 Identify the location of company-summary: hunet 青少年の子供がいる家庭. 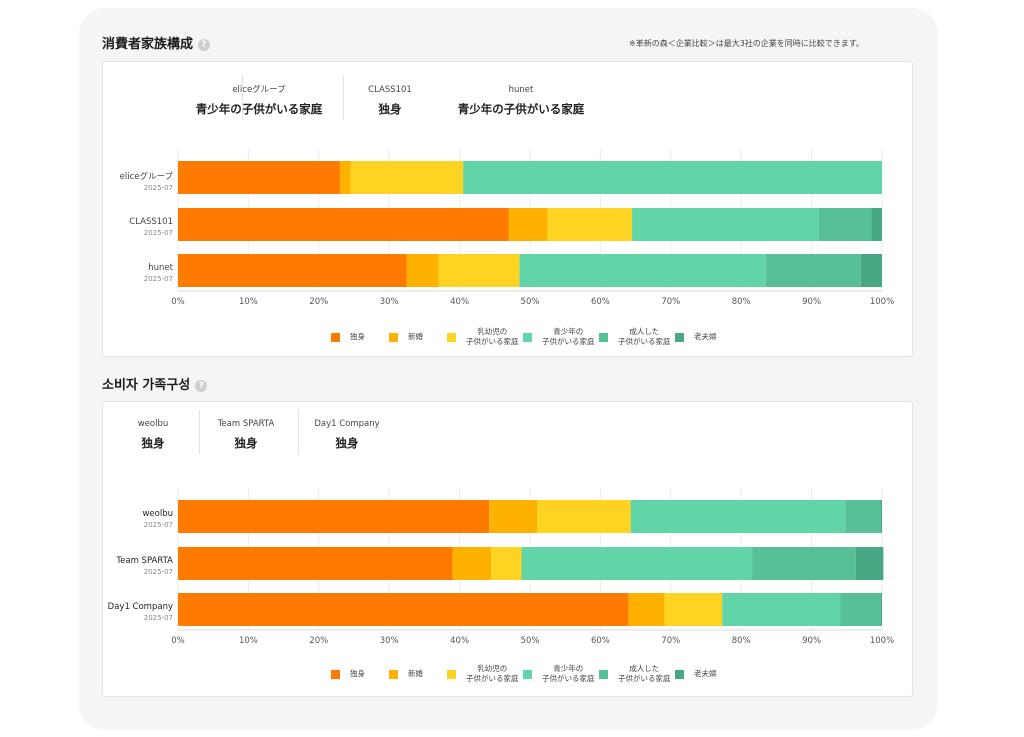
(521, 100).